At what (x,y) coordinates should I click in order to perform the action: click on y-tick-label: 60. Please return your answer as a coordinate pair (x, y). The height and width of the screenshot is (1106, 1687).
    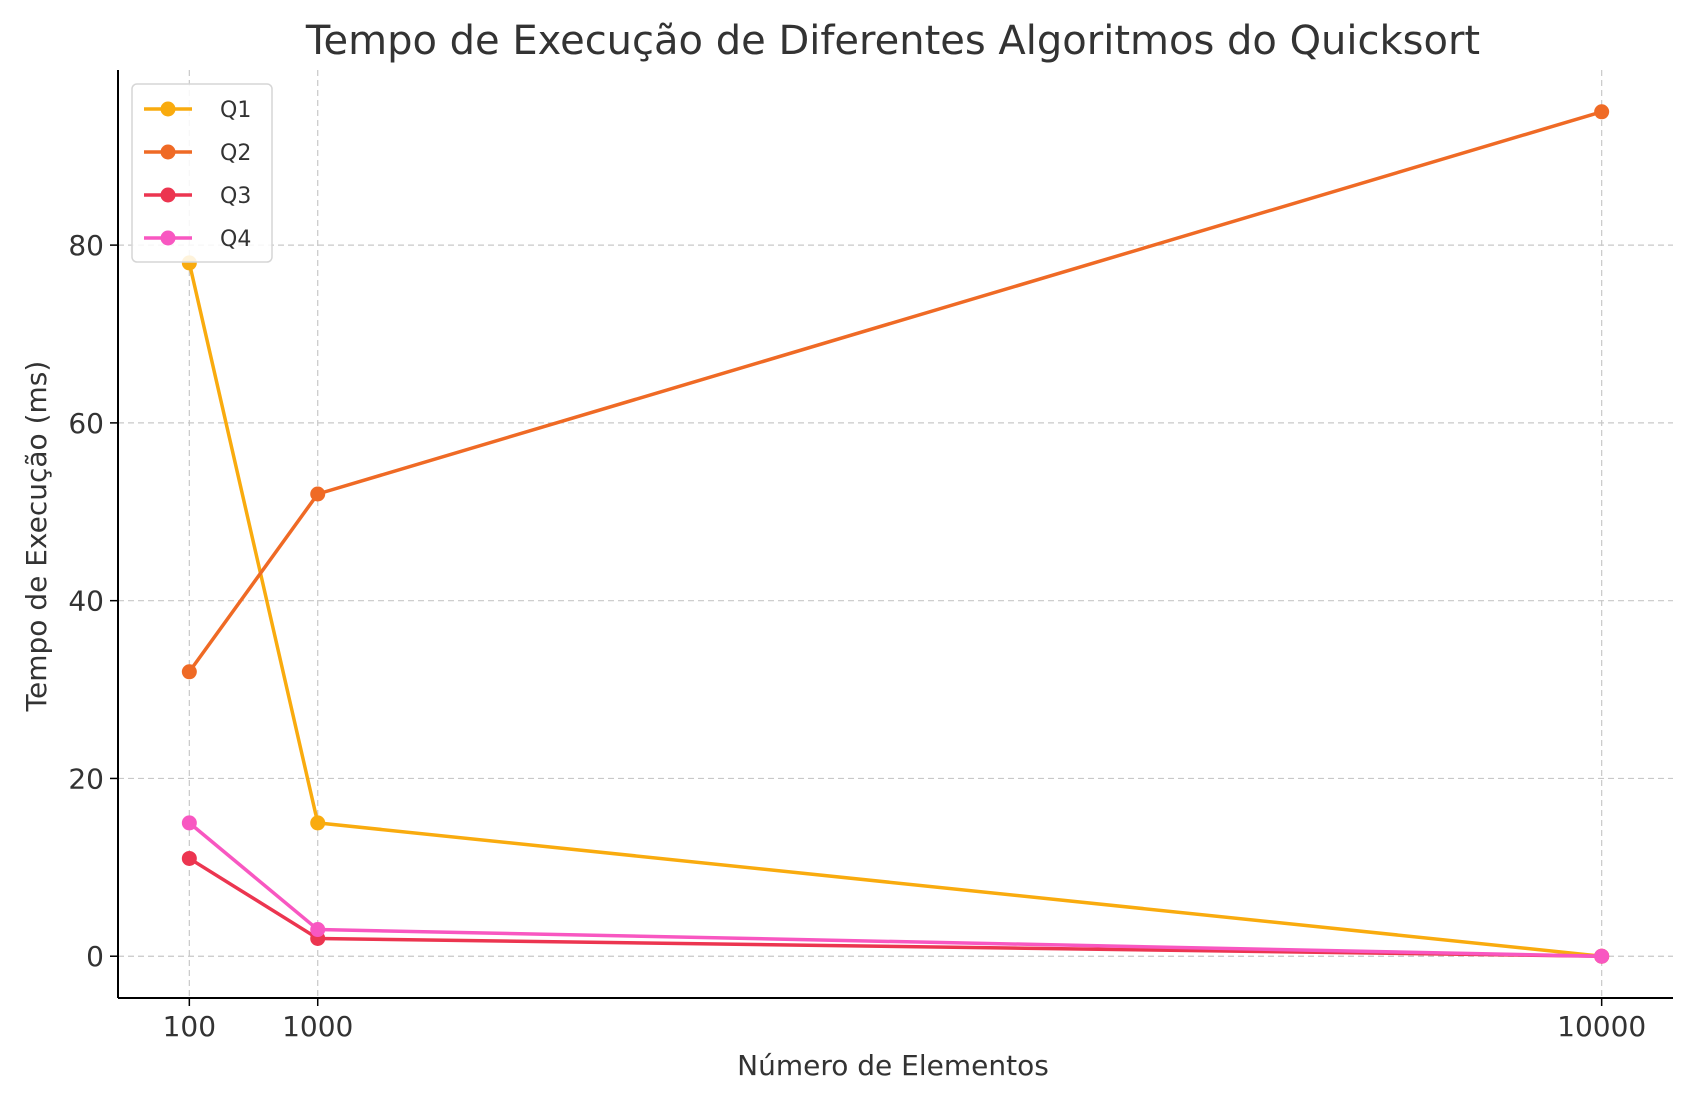
    Looking at the image, I should click on (86, 423).